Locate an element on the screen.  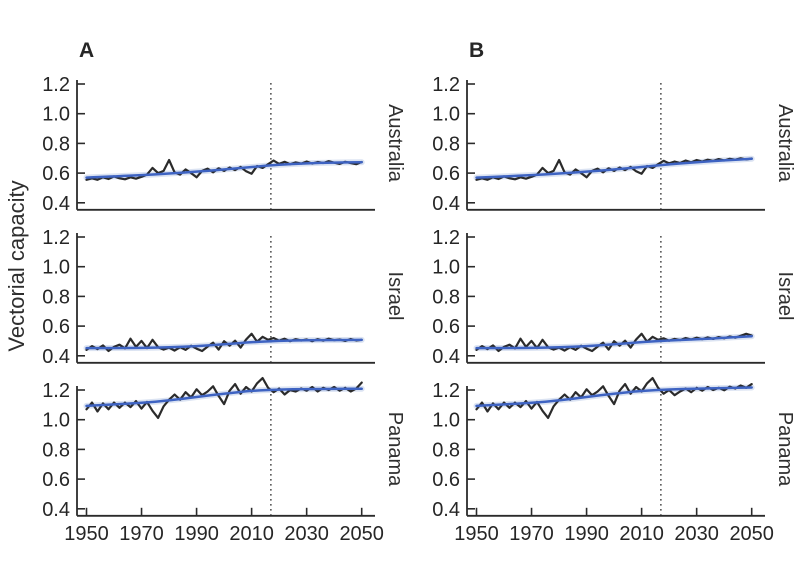
column-letter: B is located at coordinates (476, 50).